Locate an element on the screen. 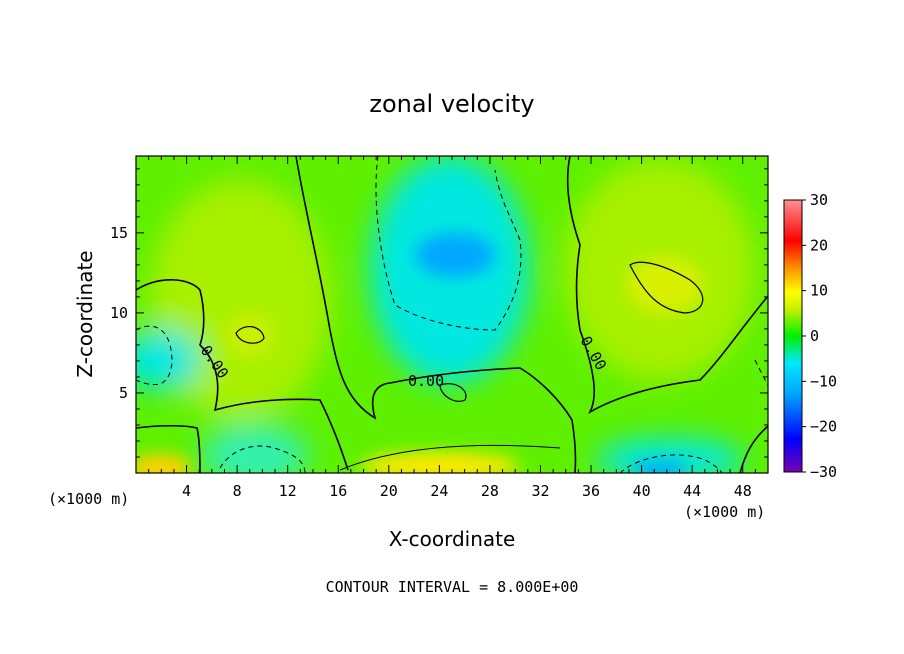  dashed-contour-center is located at coordinates (448, 243).